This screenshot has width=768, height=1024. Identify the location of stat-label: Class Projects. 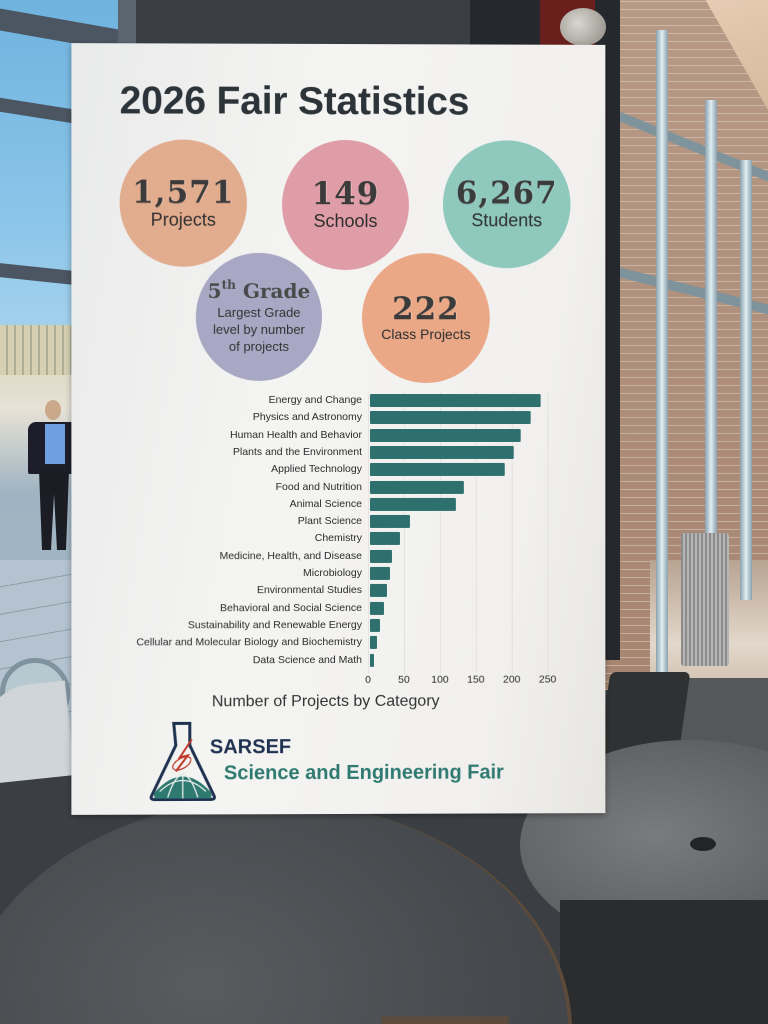
(426, 334).